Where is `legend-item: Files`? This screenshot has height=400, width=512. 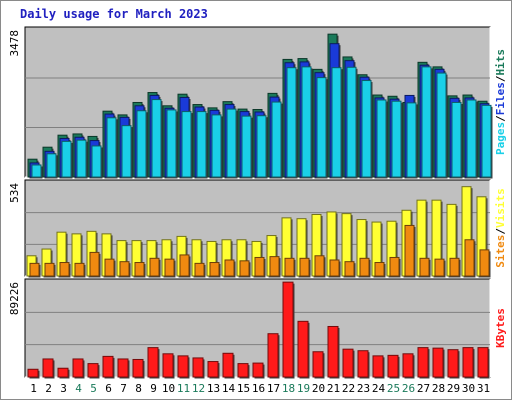 legend-item: Files is located at coordinates (500, 98).